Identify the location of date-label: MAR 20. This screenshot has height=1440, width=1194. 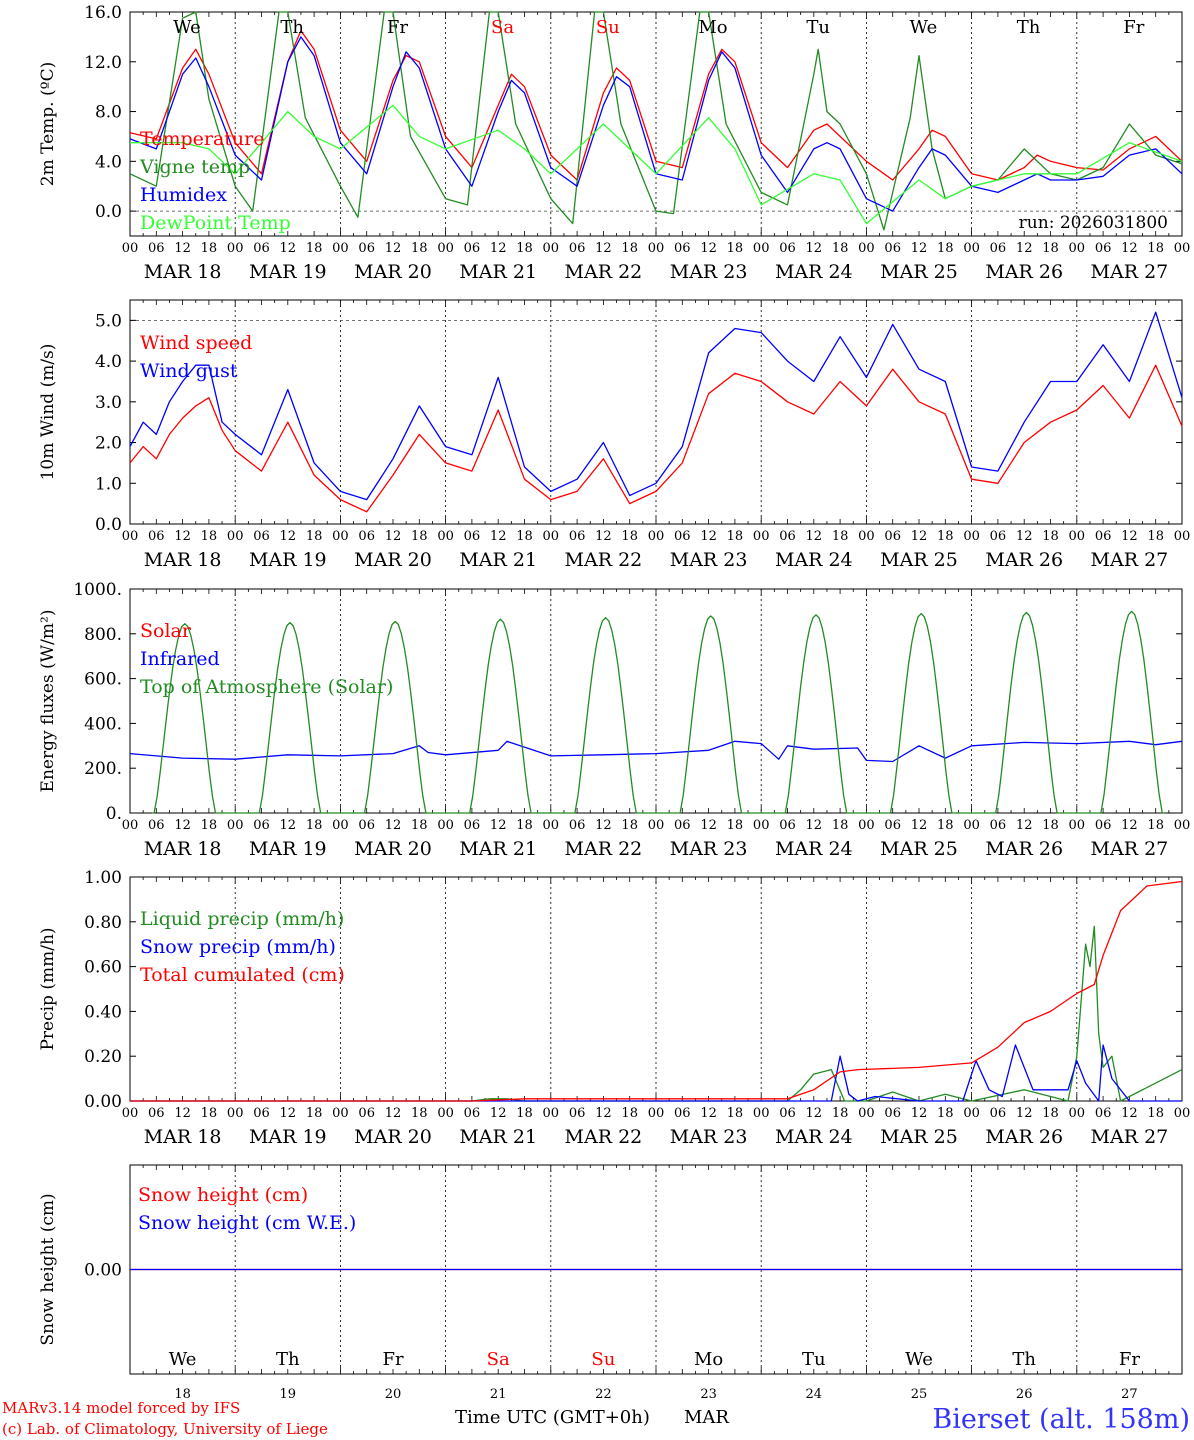
(393, 560).